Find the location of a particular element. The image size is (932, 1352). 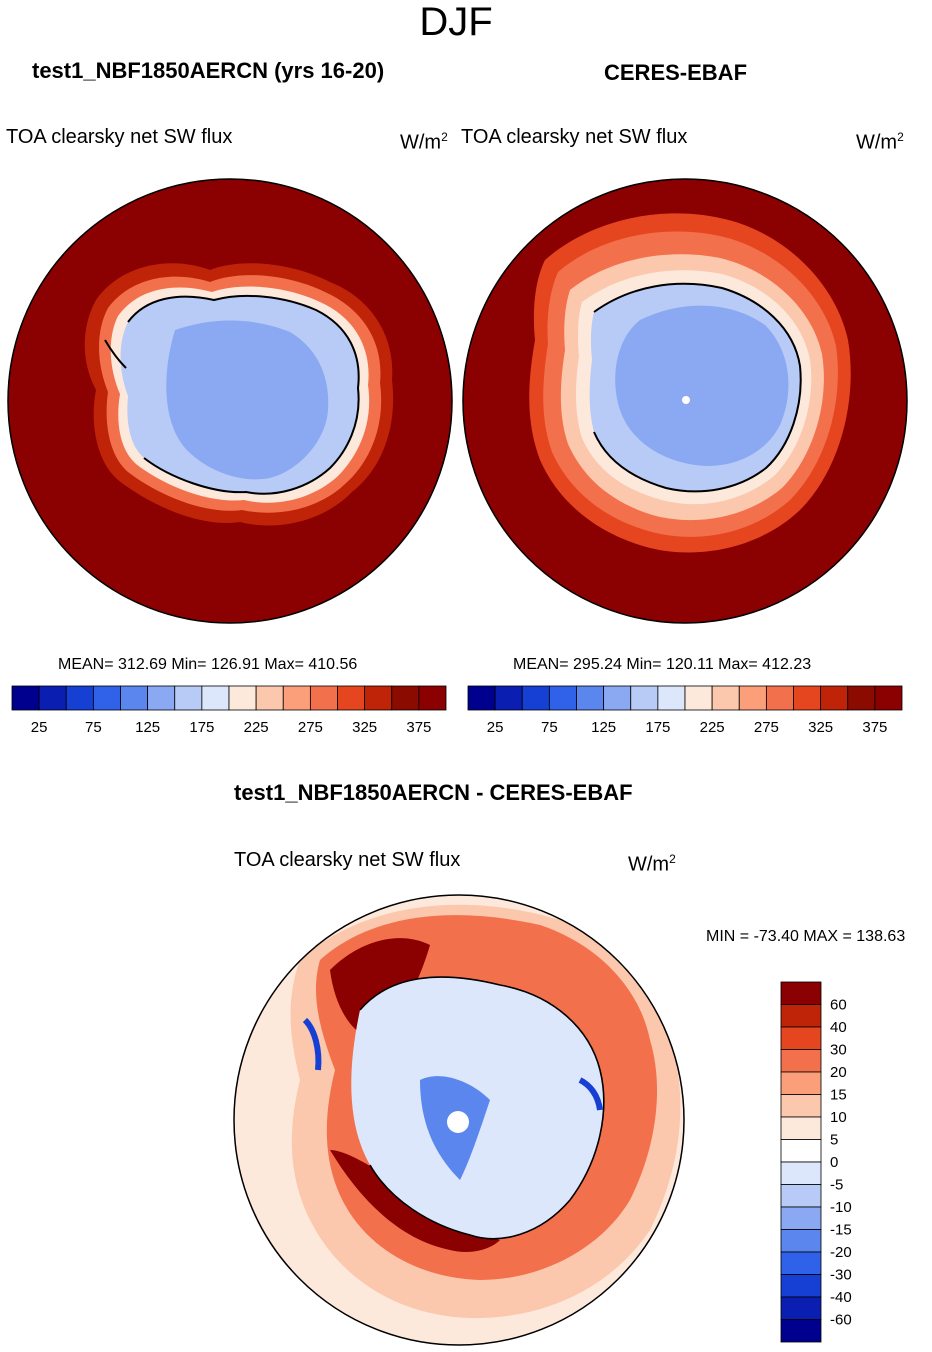

diff-stats: MIN = -73.40 MAX = 138.63 is located at coordinates (806, 936).